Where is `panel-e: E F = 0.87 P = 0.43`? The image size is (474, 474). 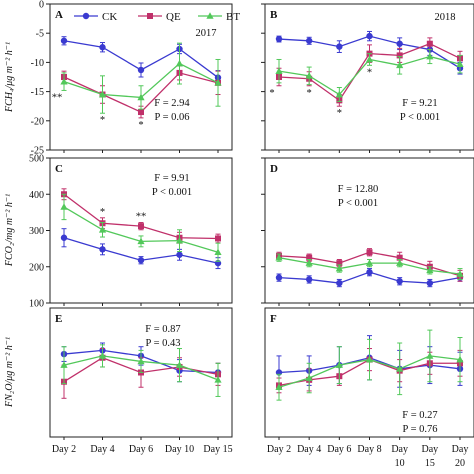 panel-e: E F = 0.87 P = 0.43 is located at coordinates (141, 373).